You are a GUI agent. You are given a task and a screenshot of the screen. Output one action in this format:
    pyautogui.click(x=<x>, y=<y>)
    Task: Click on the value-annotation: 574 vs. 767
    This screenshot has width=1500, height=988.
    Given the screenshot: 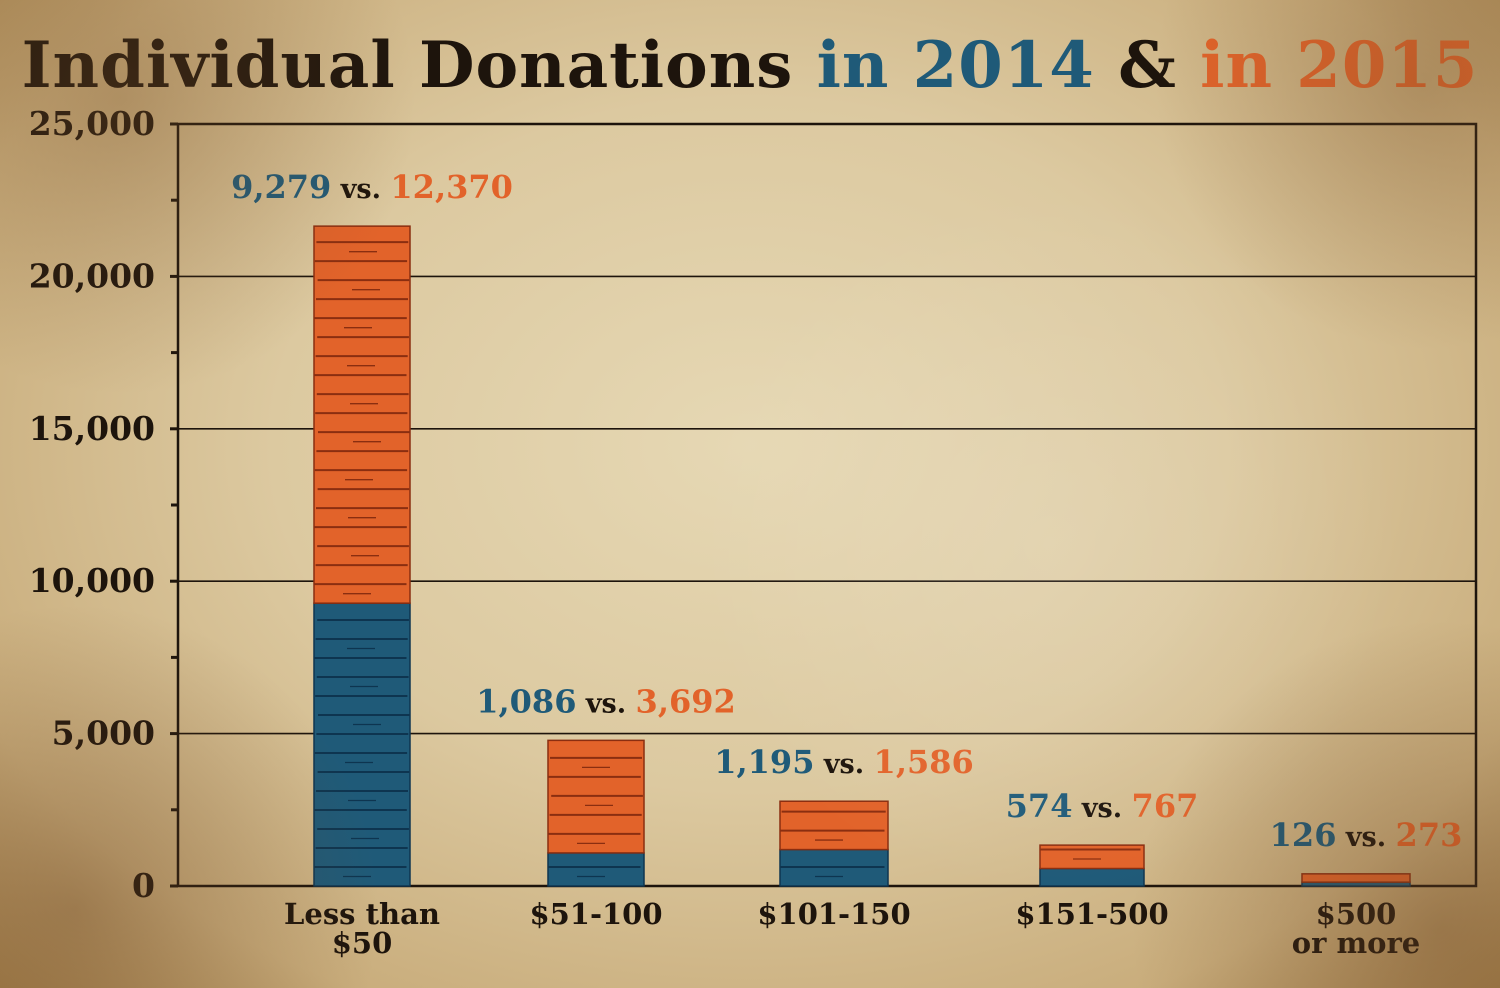 What is the action you would take?
    pyautogui.click(x=1102, y=806)
    